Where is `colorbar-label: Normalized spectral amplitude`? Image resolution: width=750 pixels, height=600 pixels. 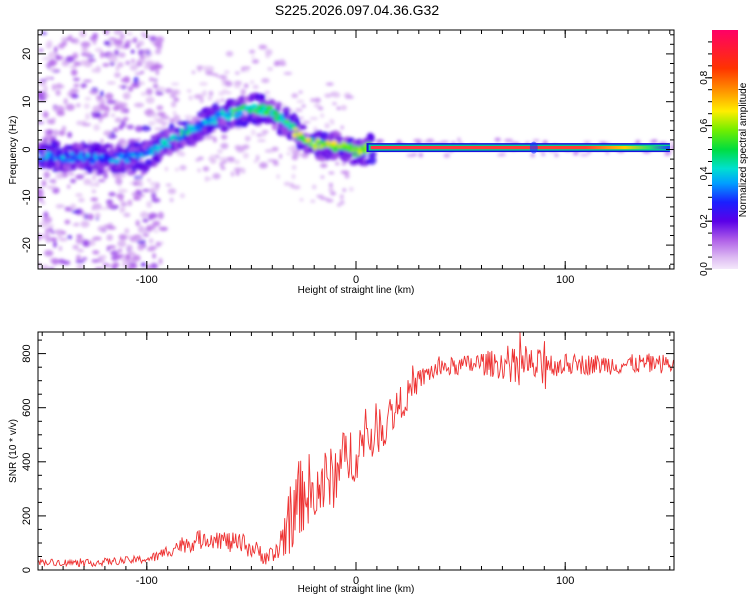 colorbar-label: Normalized spectral amplitude is located at coordinates (743, 149).